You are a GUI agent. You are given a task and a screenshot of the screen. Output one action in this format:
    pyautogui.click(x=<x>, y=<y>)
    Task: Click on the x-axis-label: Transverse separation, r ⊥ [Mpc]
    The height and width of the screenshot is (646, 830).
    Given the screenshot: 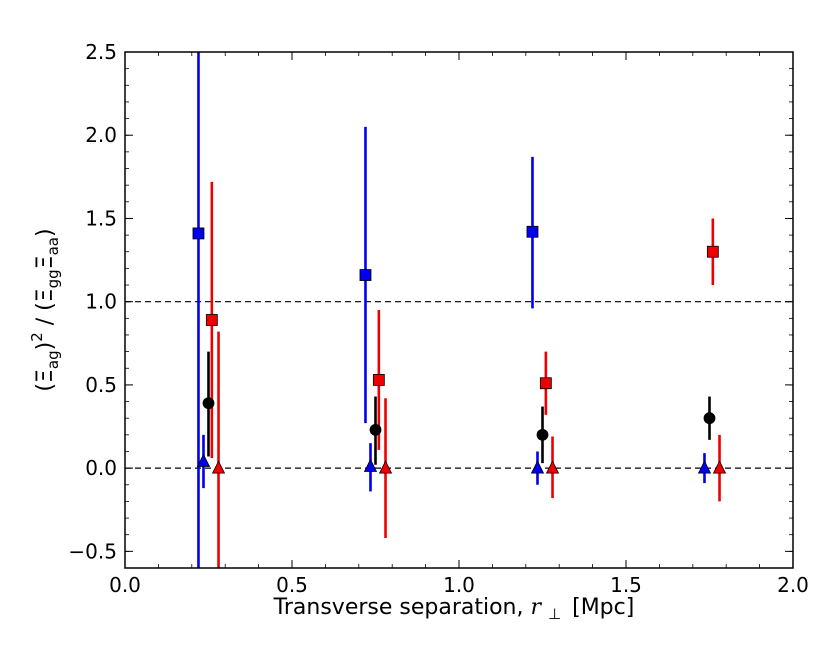 What is the action you would take?
    pyautogui.click(x=454, y=610)
    